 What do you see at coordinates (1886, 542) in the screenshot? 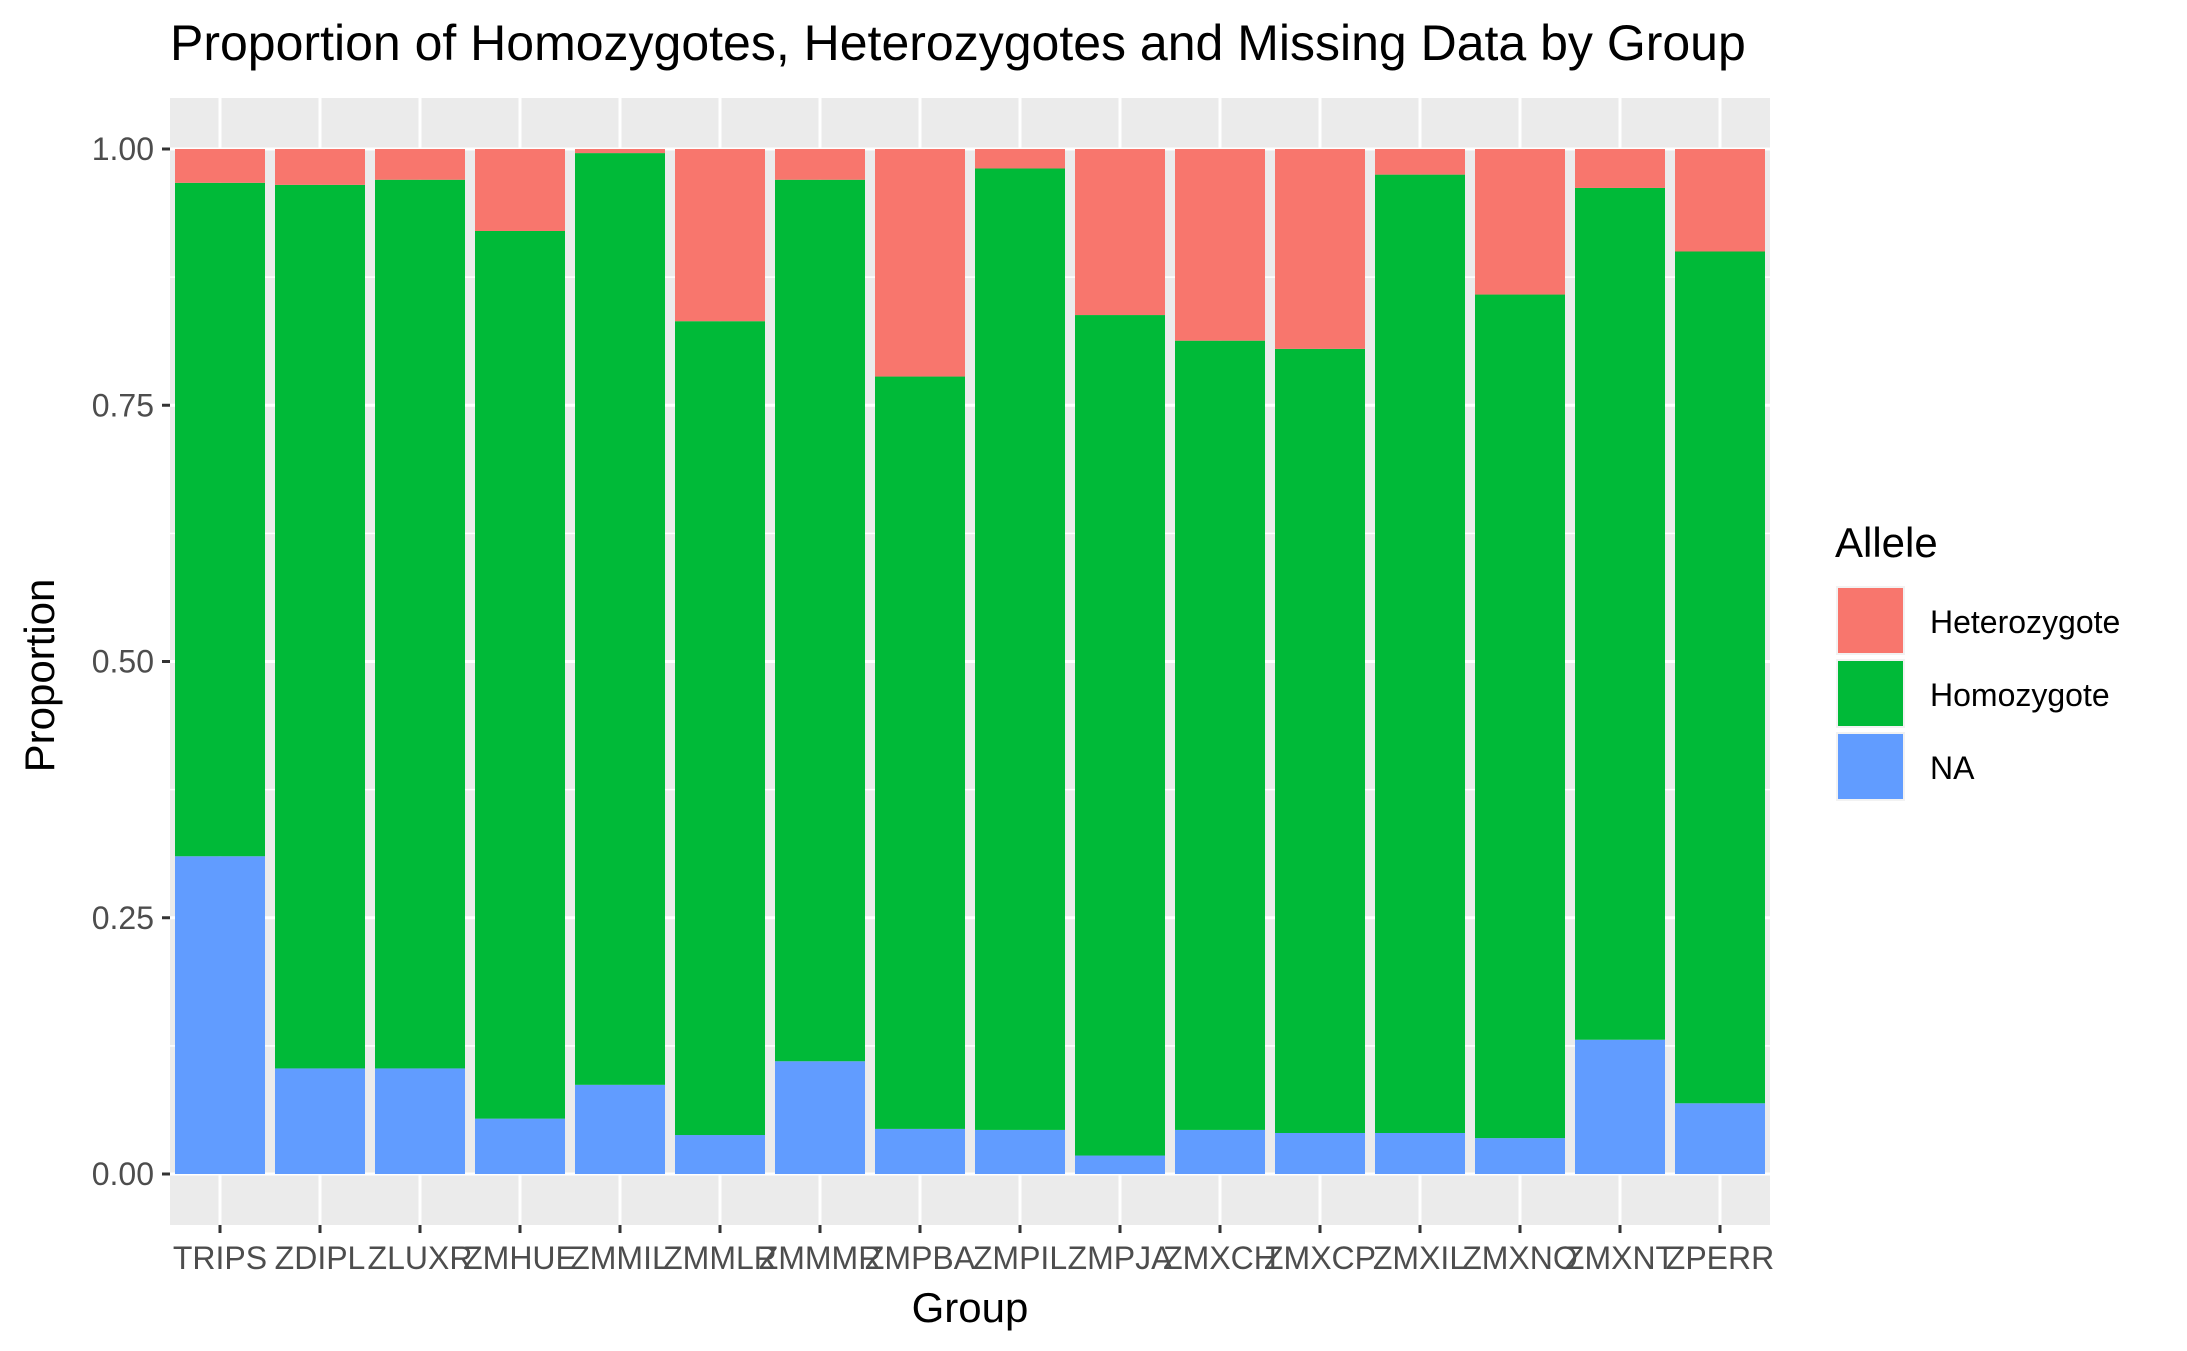
I see `legend-title: Allele` at bounding box center [1886, 542].